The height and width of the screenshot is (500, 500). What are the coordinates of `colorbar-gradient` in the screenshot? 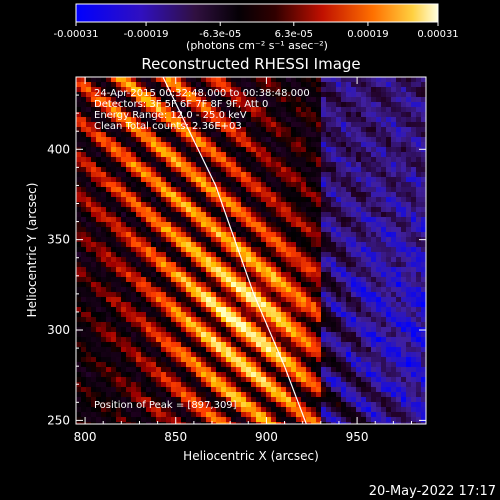 It's located at (257, 13).